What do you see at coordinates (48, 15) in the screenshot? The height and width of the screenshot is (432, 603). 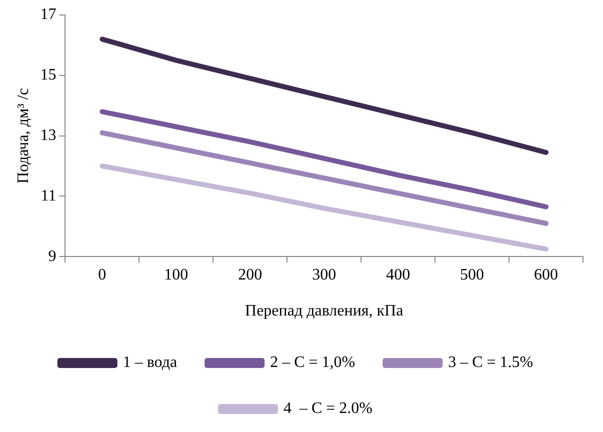 I see `y-tick-label: 17` at bounding box center [48, 15].